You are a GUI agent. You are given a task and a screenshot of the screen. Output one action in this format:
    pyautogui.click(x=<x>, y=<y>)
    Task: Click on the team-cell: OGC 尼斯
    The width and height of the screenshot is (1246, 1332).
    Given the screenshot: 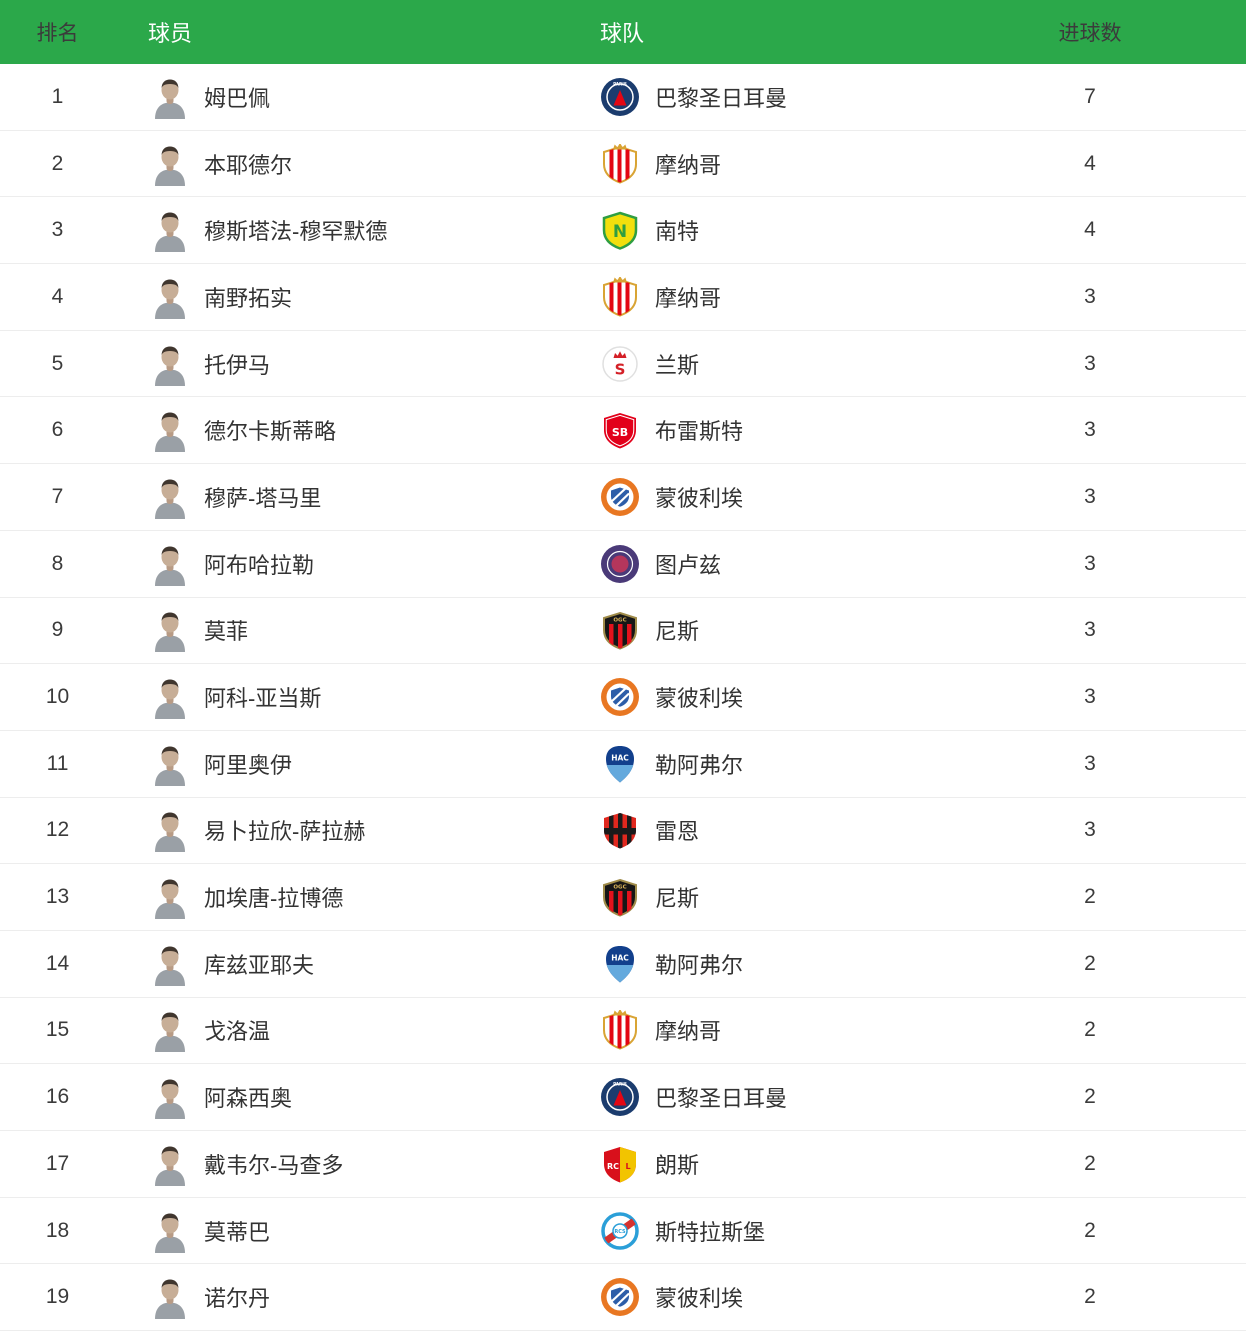 What is the action you would take?
    pyautogui.click(x=783, y=630)
    